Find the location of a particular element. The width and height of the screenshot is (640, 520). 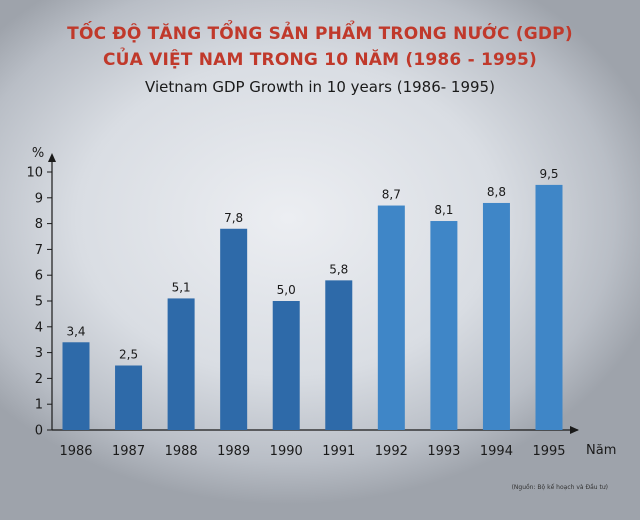

x-tick-label: 1993 is located at coordinates (443, 451).